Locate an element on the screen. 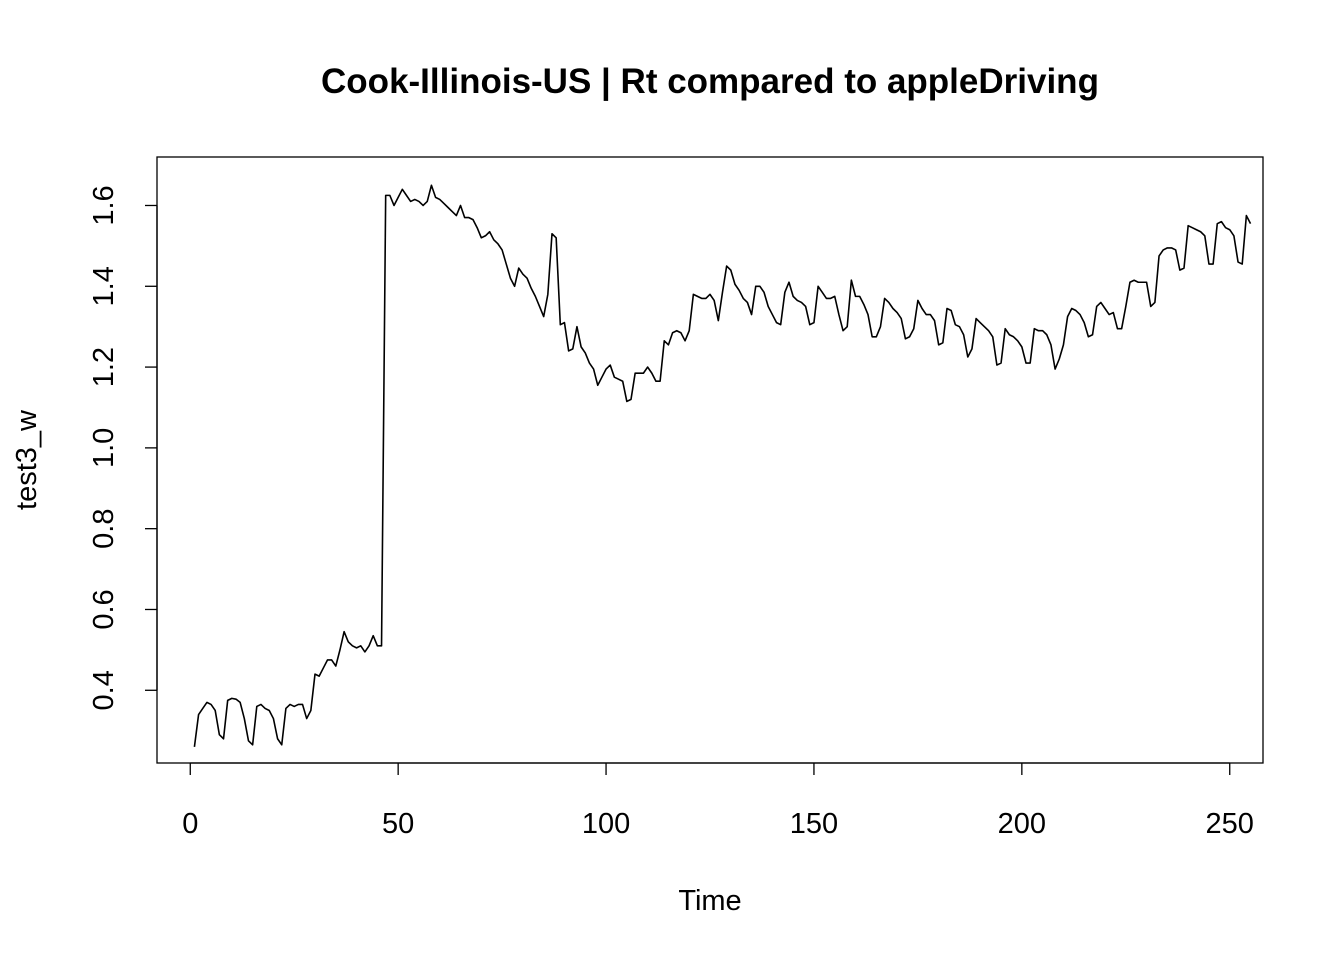 This screenshot has height=960, width=1344. y-tick-label: 1.6 is located at coordinates (104, 205).